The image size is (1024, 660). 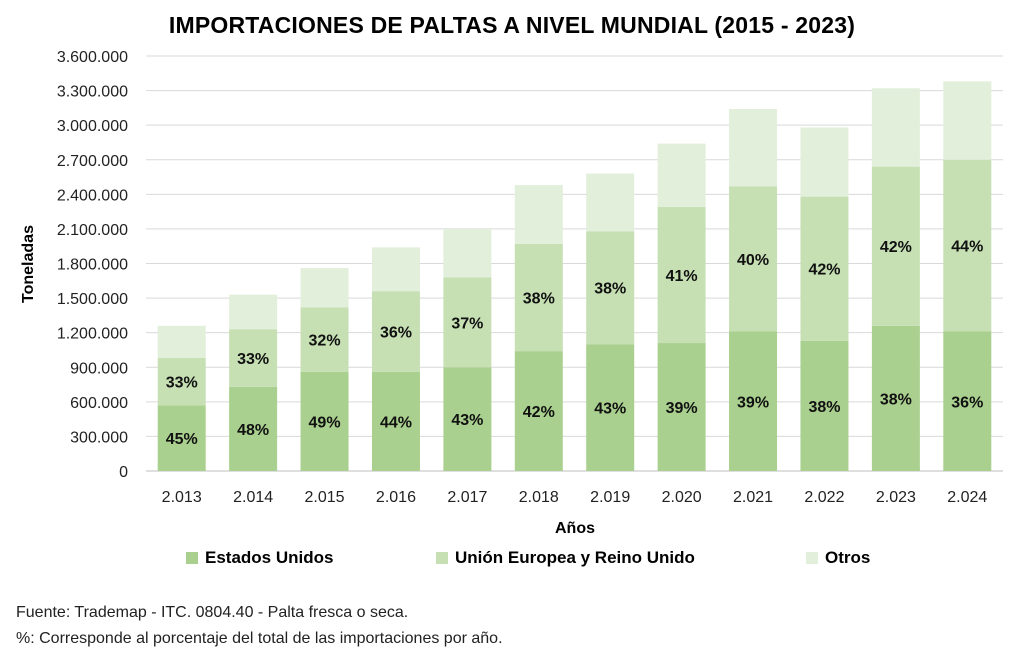 I want to click on y-tick-label: 1.800.000, so click(x=92, y=265).